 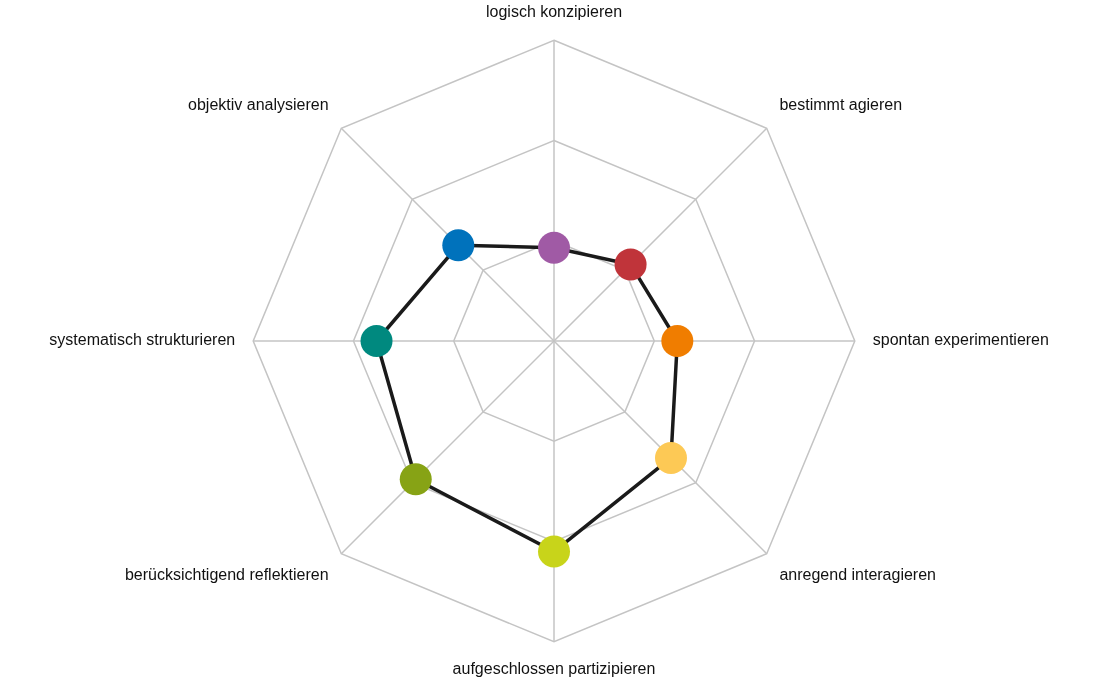 What do you see at coordinates (841, 105) in the screenshot?
I see `spoke-label: bestimmt agieren` at bounding box center [841, 105].